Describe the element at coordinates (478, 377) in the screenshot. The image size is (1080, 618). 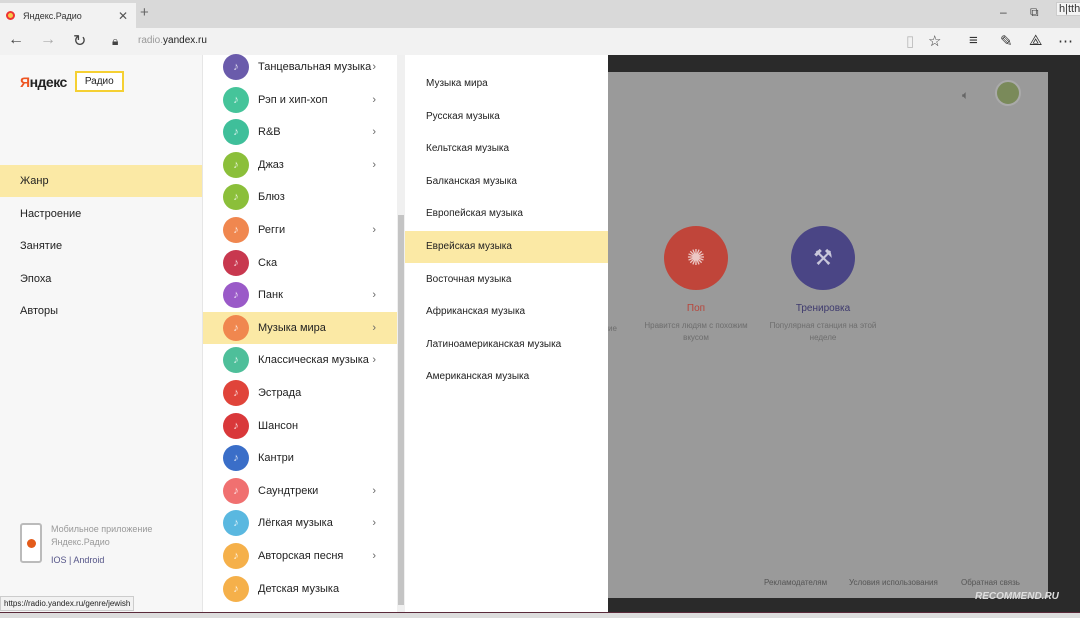
I see `subgenre-item: Американская музыка` at that location.